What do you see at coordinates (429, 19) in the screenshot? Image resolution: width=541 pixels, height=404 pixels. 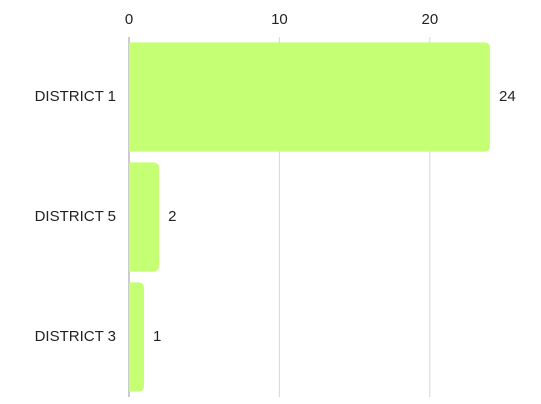 I see `x-tick-label: 20` at bounding box center [429, 19].